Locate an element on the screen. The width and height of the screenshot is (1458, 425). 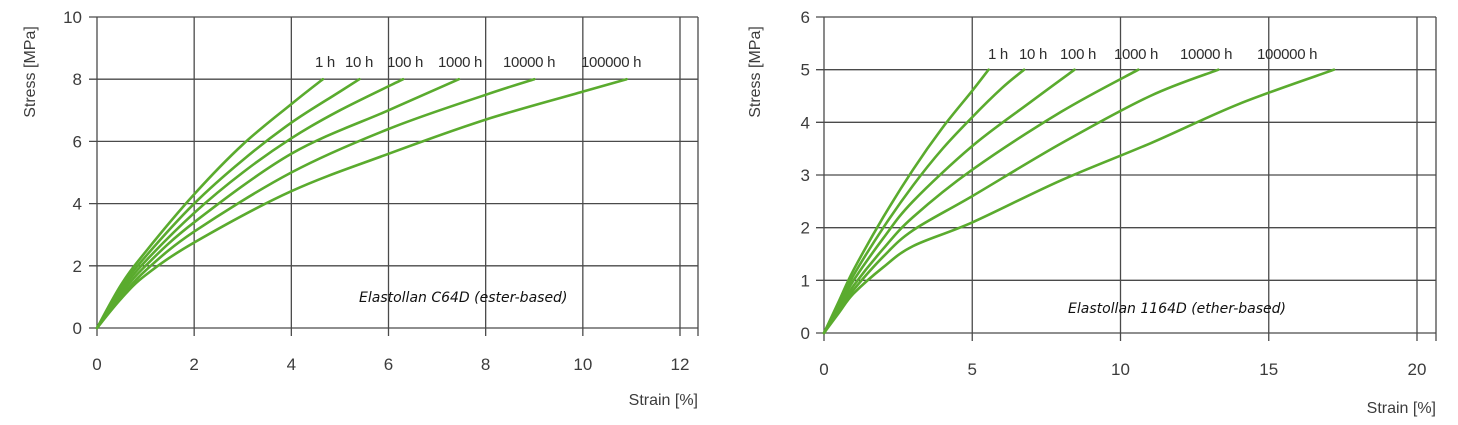
x-tick-label: 20 is located at coordinates (1417, 369).